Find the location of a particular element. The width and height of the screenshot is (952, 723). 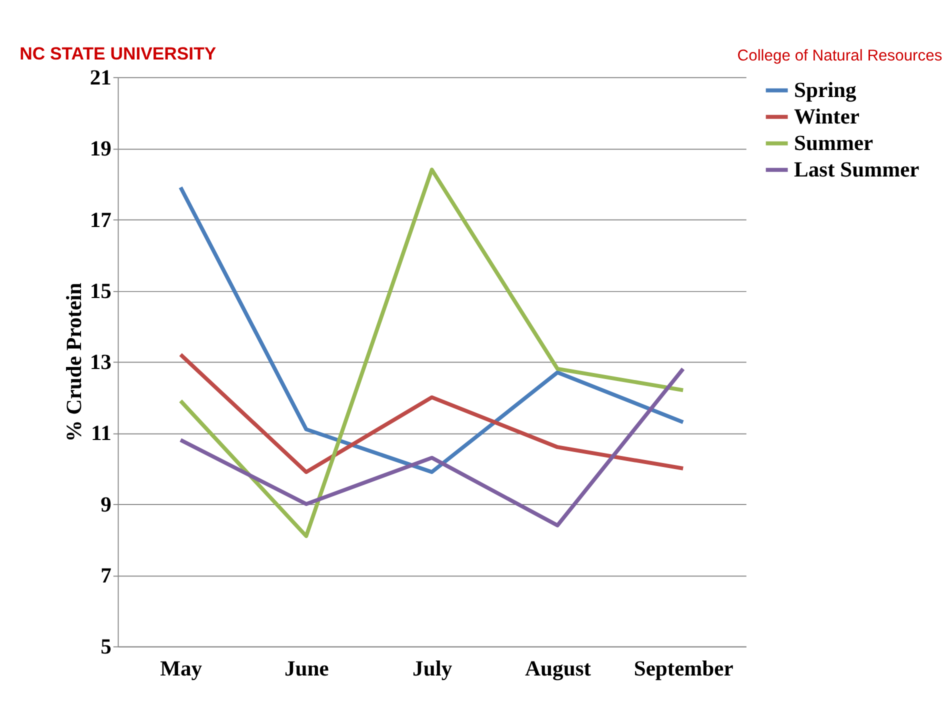

y-tick-label: 5 is located at coordinates (106, 646).